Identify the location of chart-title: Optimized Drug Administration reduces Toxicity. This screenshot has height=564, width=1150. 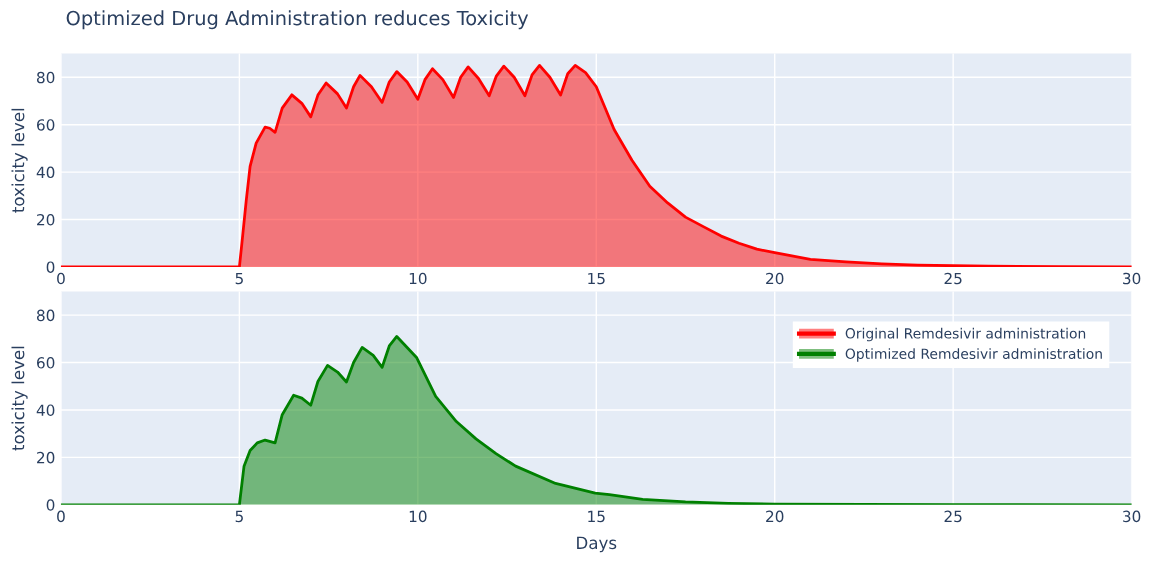
(297, 20).